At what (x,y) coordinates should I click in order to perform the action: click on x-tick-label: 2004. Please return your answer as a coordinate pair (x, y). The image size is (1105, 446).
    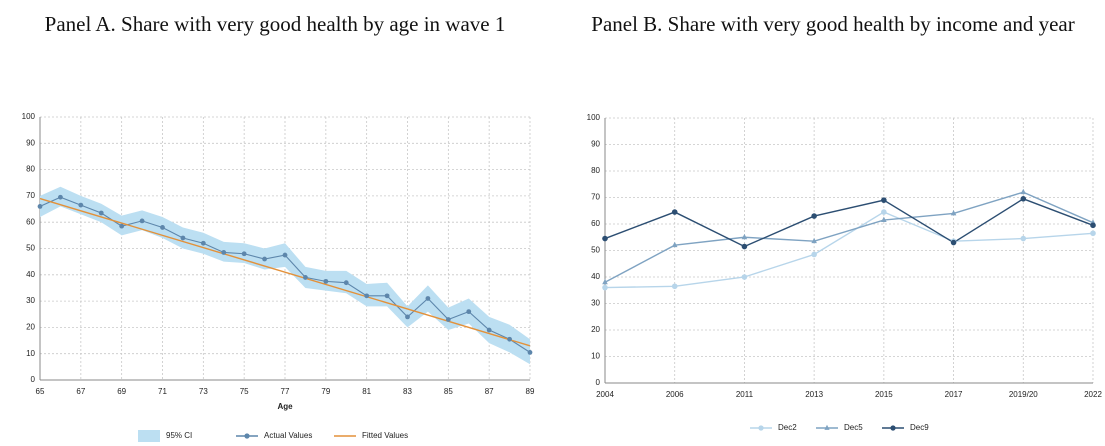
    Looking at the image, I should click on (605, 394).